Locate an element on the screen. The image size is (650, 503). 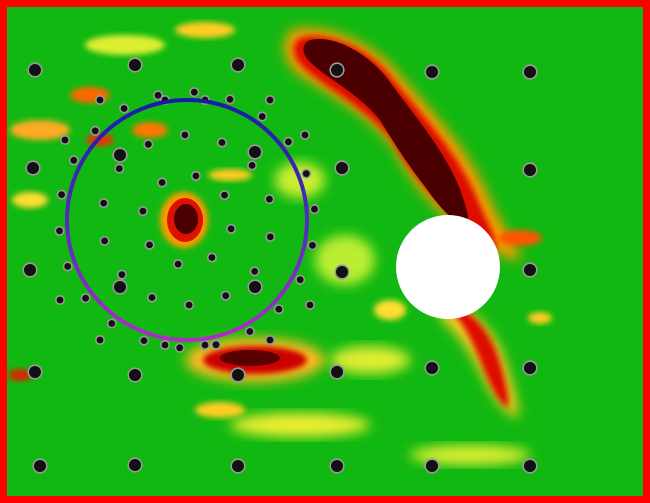
inner-blob-dark is located at coordinates (186, 219).